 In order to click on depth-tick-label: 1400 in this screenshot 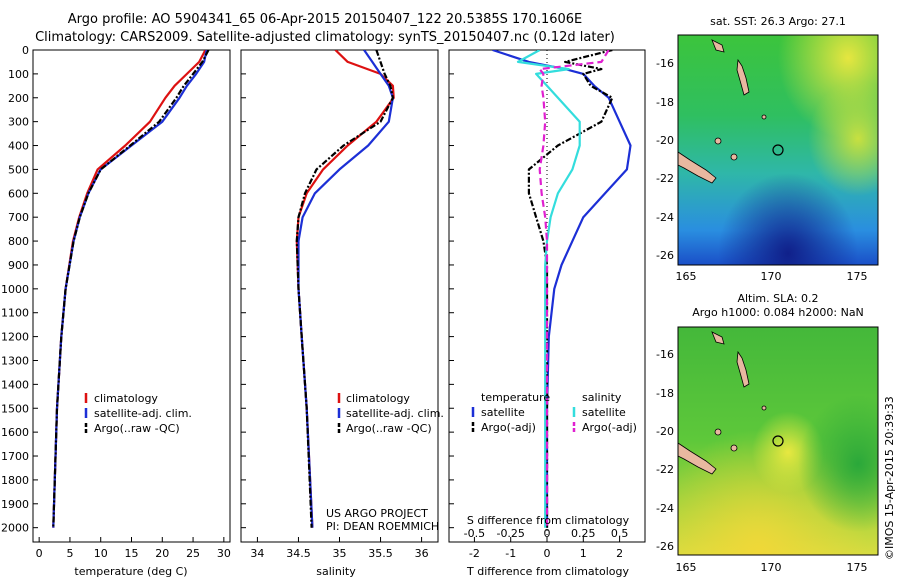, I will do `click(15, 384)`.